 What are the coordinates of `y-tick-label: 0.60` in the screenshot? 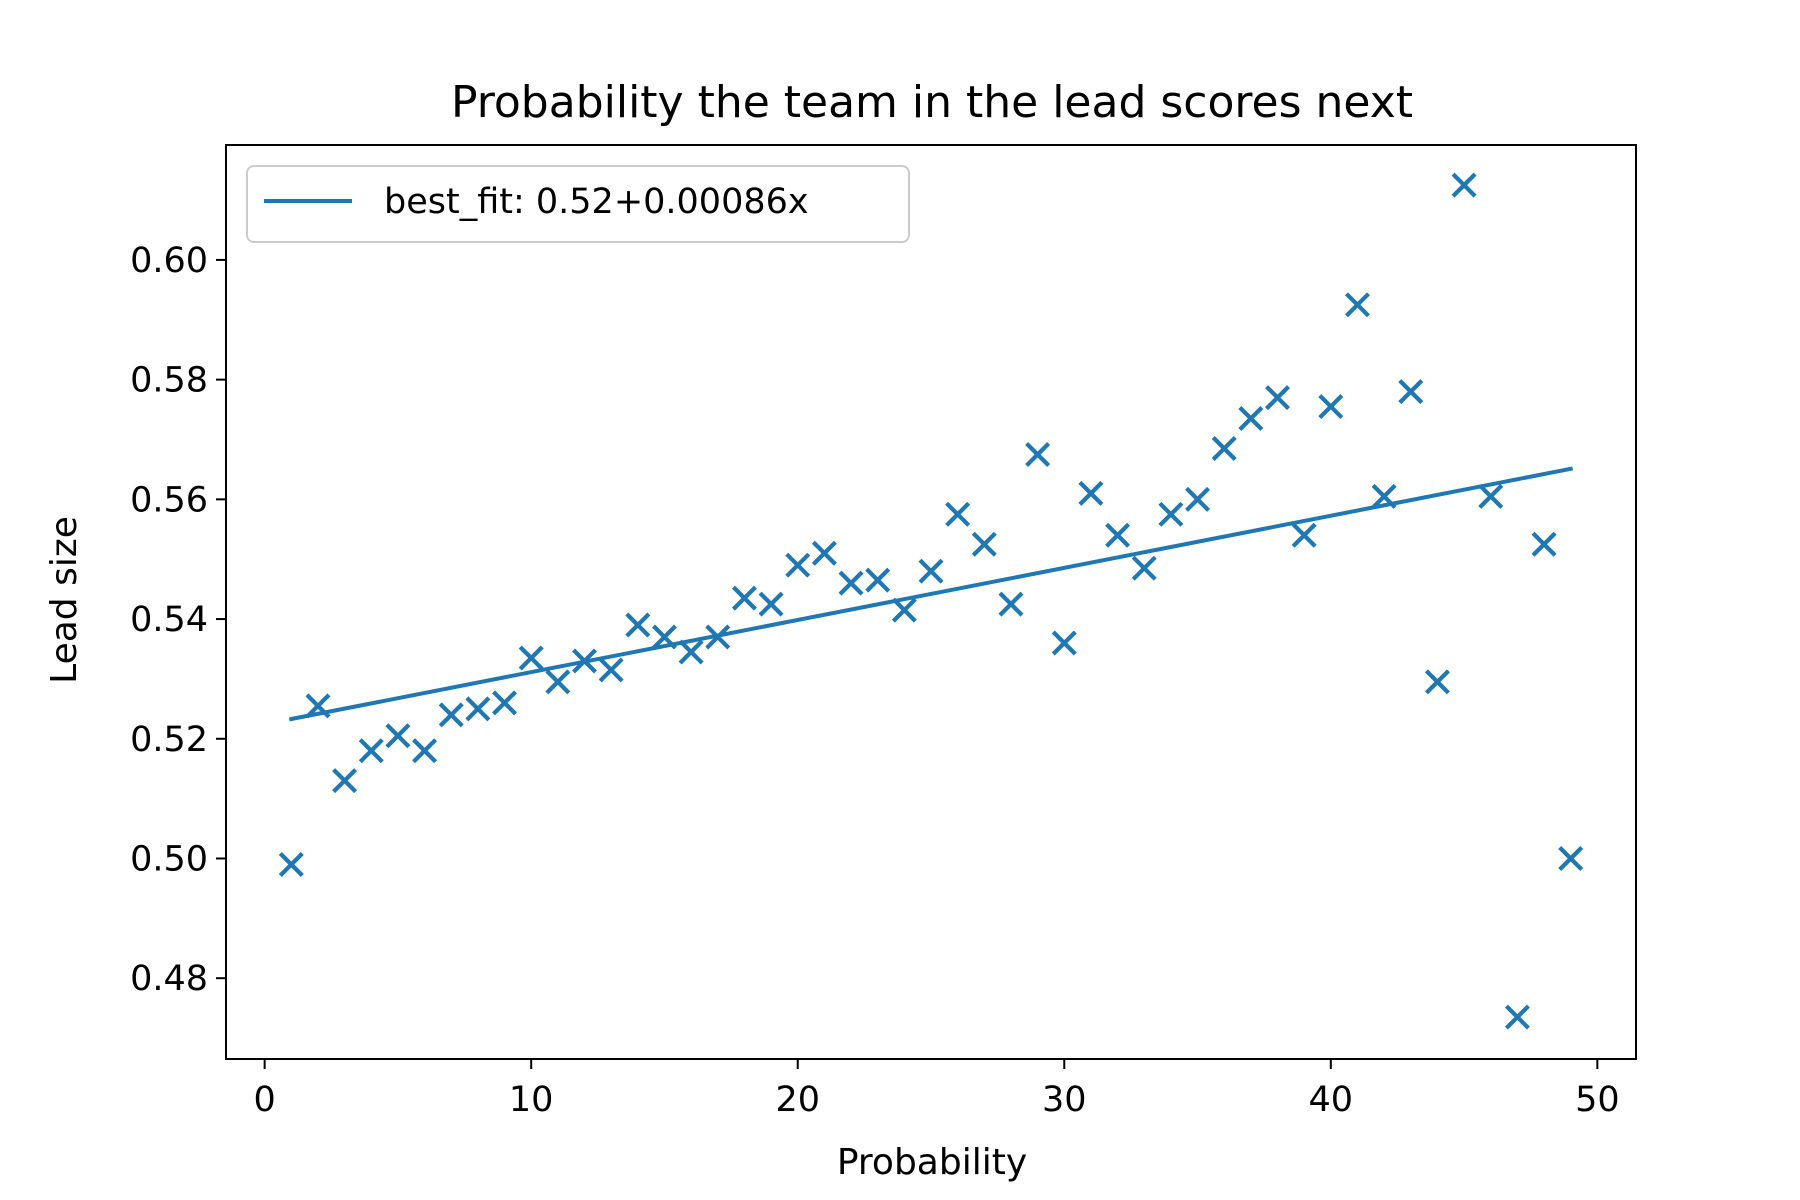 It's located at (169, 261).